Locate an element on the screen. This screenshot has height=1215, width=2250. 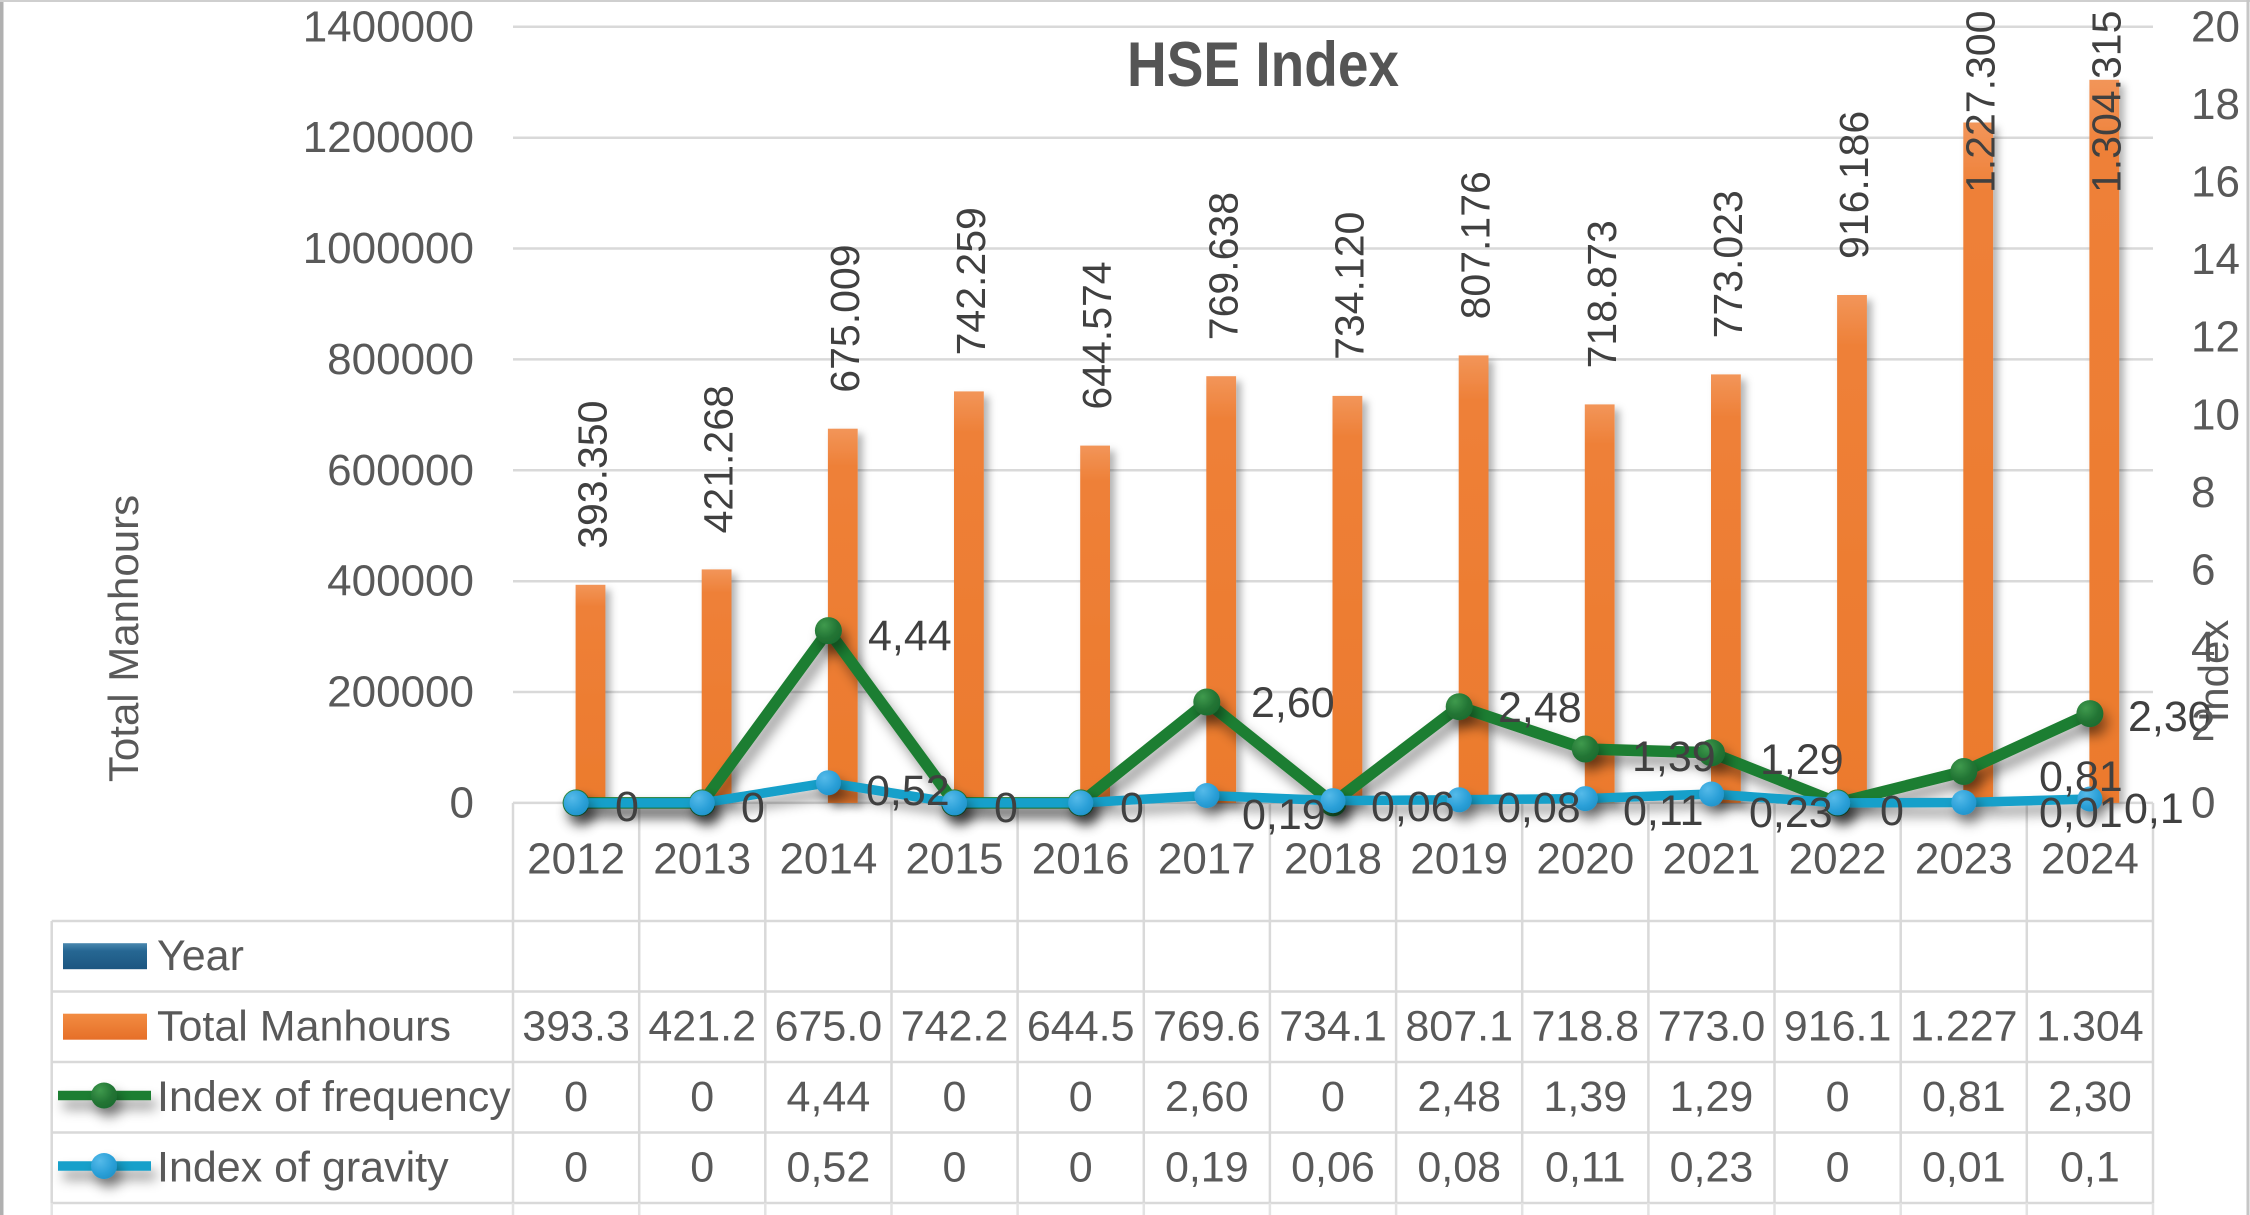
svg-text: 734.1 is located at coordinates (1333, 1027).